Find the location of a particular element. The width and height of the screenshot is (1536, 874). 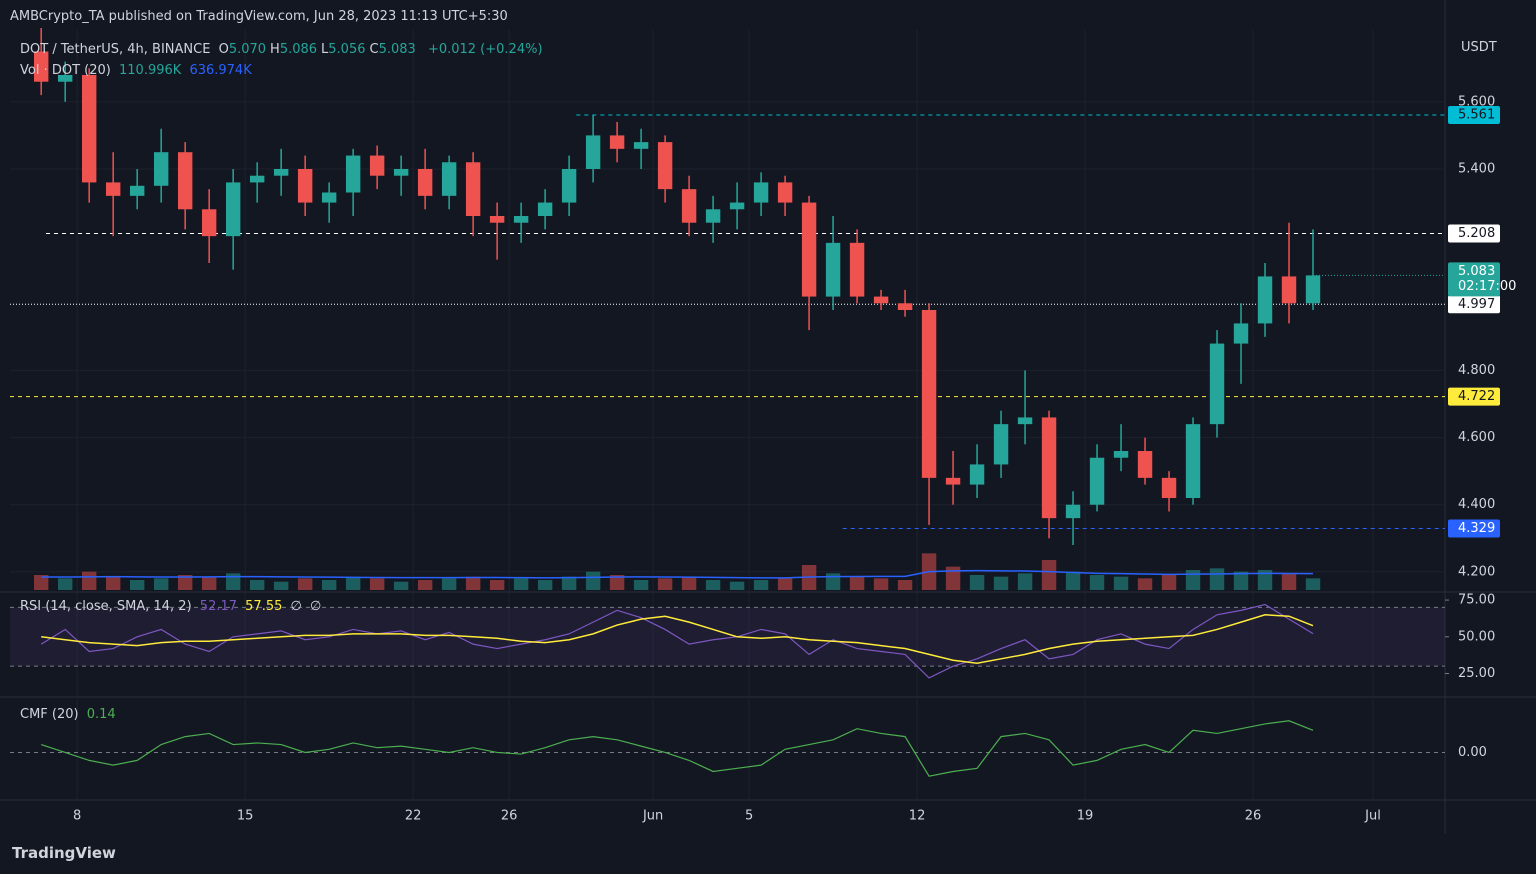

cmf-tick-label: 0.00 is located at coordinates (1472, 752).